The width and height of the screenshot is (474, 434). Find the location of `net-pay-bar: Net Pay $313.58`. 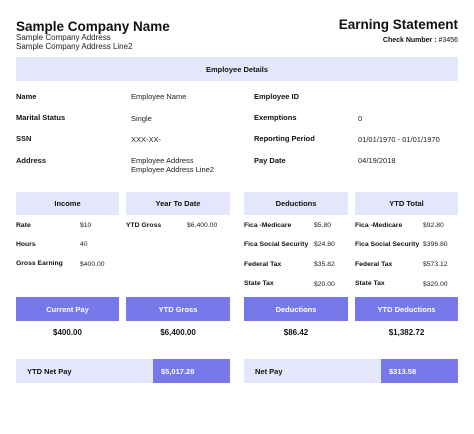

net-pay-bar: Net Pay $313.58 is located at coordinates (351, 371).